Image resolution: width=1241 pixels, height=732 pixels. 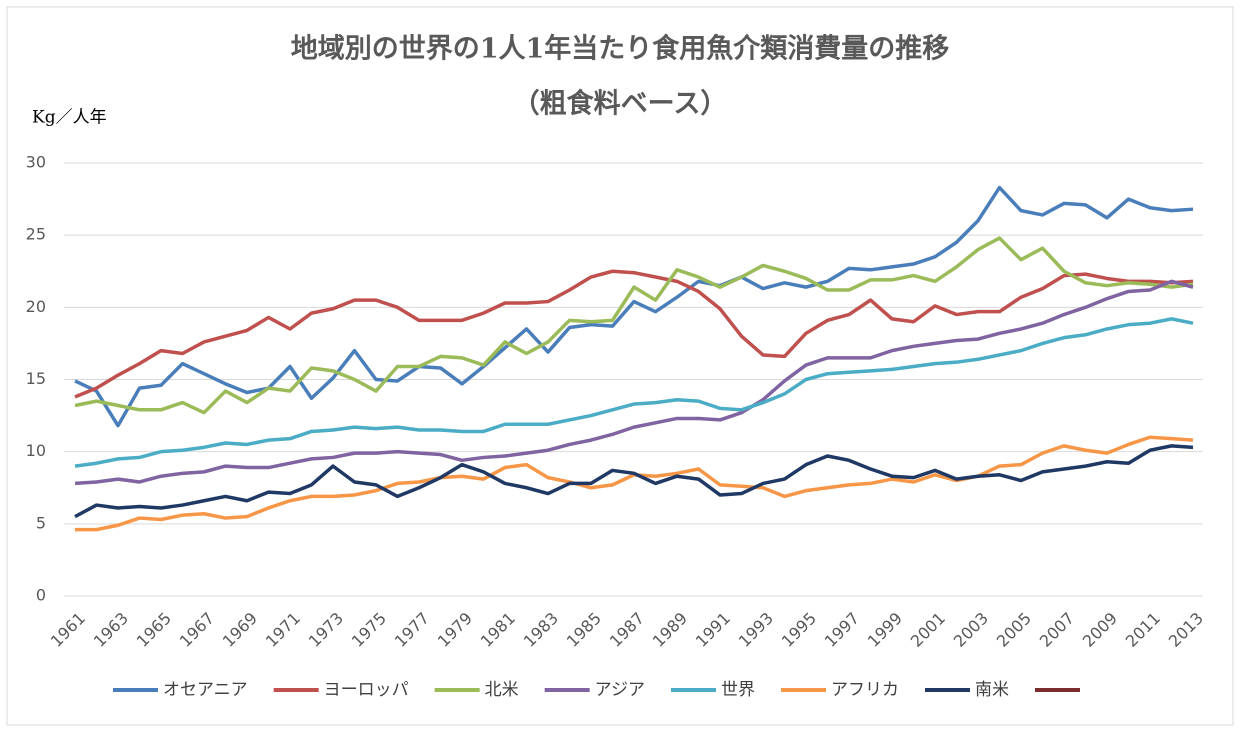 What do you see at coordinates (205, 690) in the screenshot?
I see `legend-label: オセアニア` at bounding box center [205, 690].